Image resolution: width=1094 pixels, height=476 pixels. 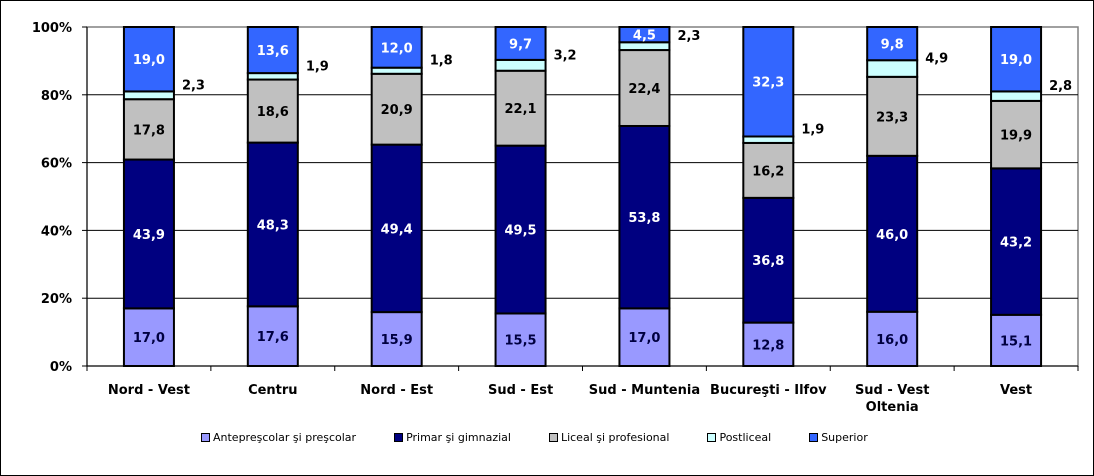 I want to click on x-tick-label: Centru, so click(x=273, y=390).